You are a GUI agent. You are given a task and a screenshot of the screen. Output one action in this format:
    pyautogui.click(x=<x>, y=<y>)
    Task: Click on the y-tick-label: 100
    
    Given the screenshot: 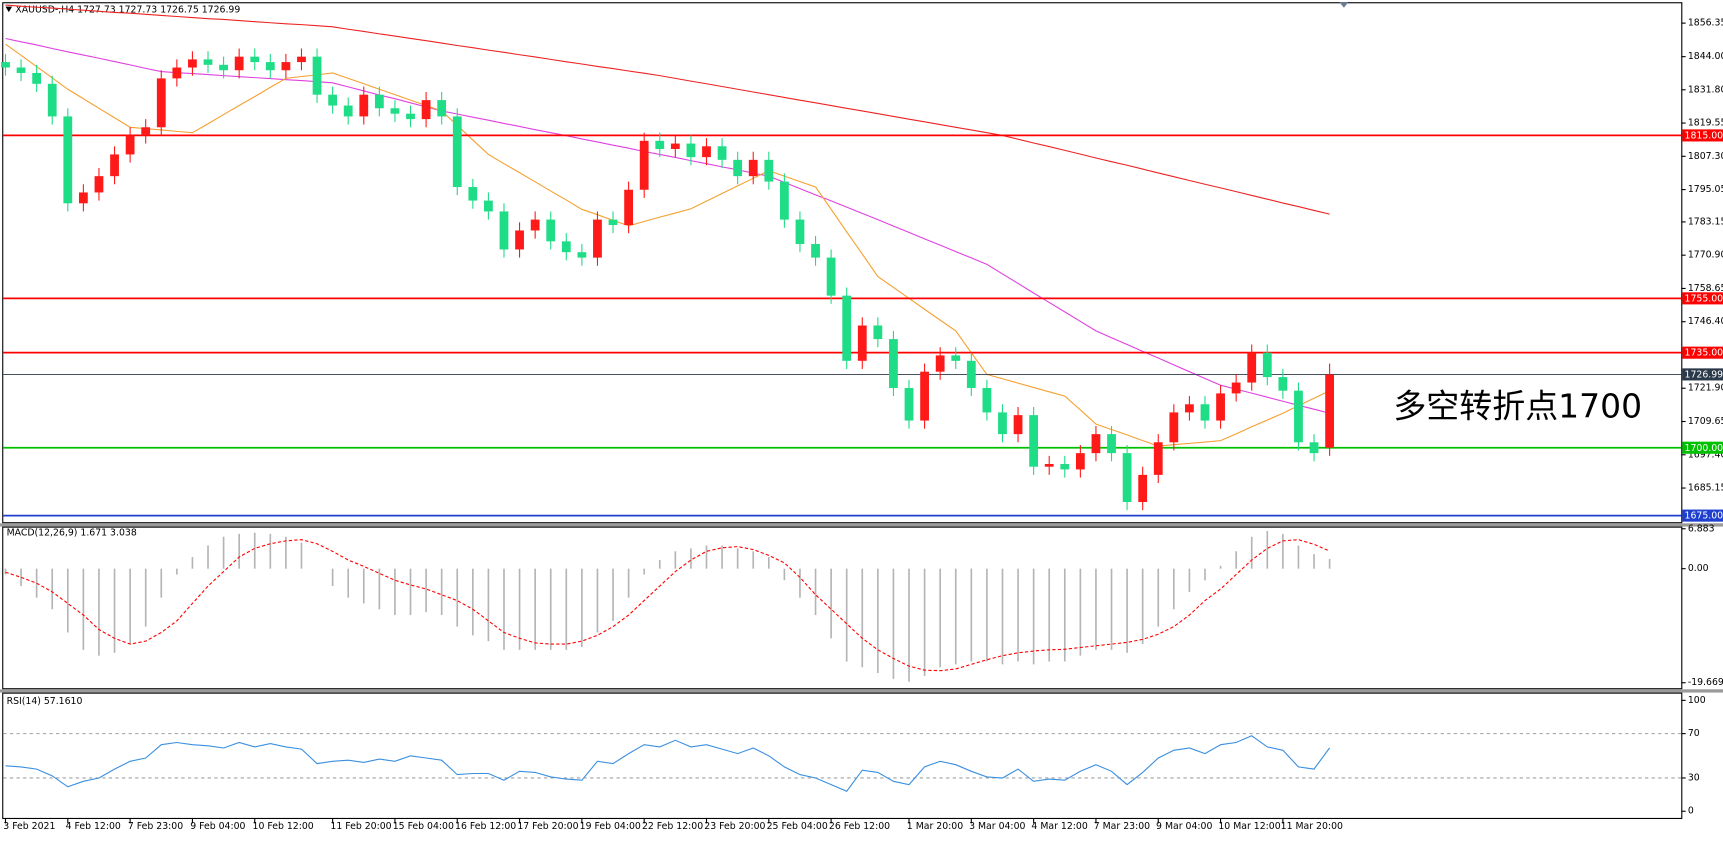 What is the action you would take?
    pyautogui.click(x=1697, y=700)
    